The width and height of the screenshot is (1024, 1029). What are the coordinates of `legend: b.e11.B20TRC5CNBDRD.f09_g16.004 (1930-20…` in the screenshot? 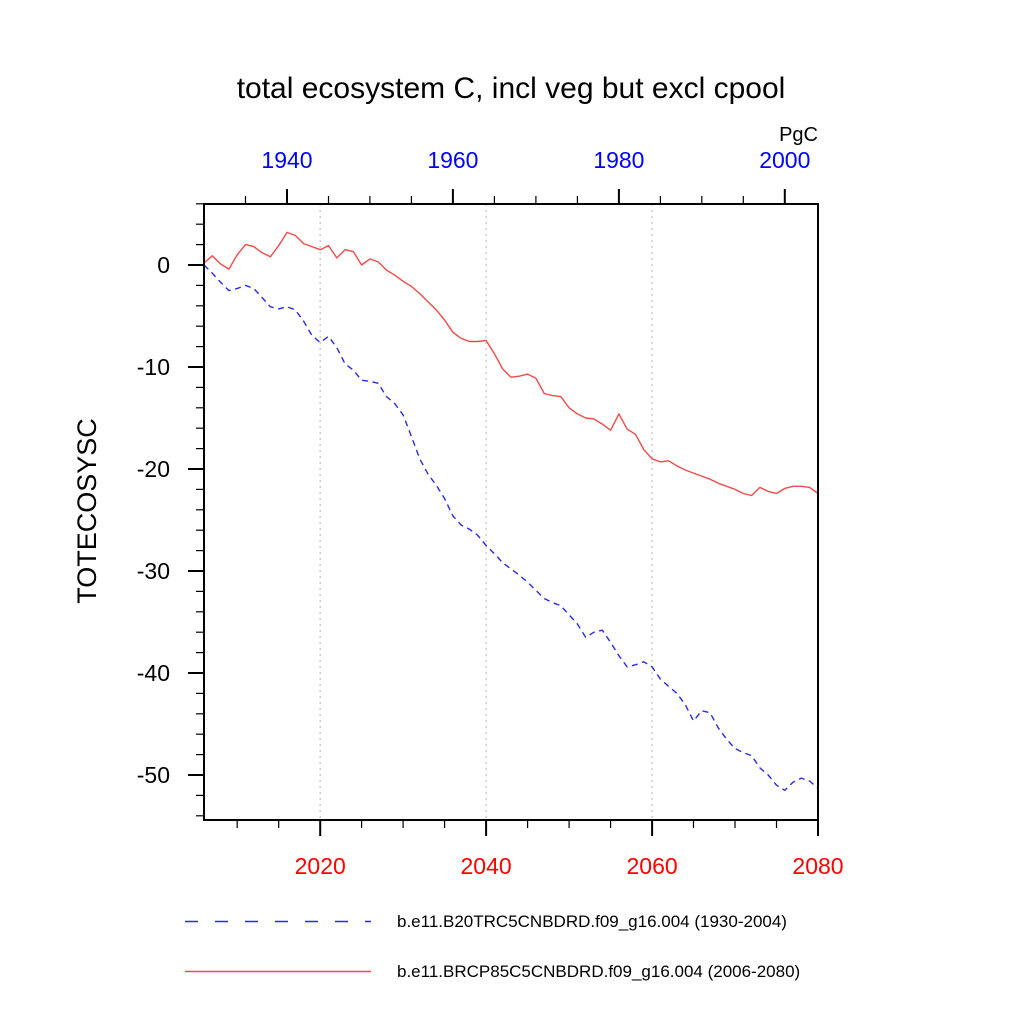 It's located at (492, 946).